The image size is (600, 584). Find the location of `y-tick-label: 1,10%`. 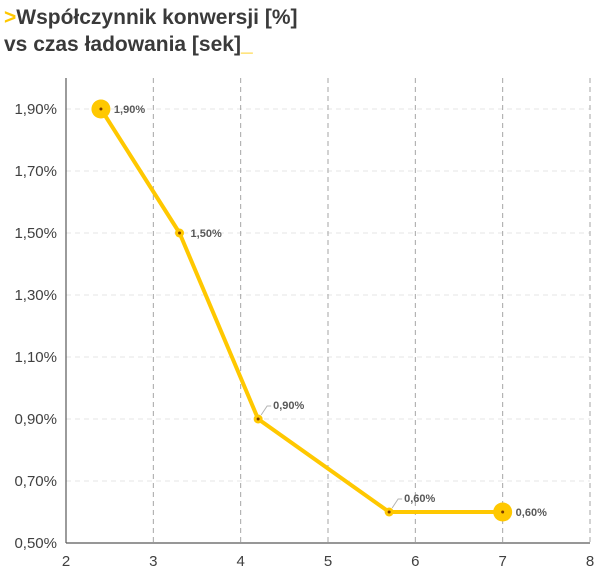

y-tick-label: 1,10% is located at coordinates (35, 357).